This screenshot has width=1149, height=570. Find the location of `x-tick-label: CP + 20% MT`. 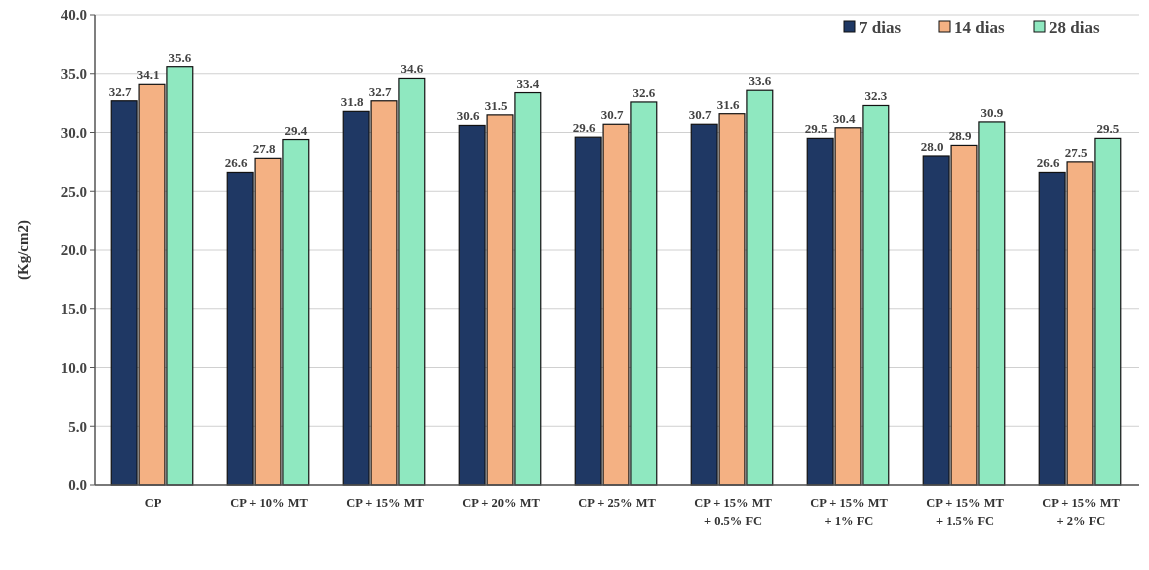

x-tick-label: CP + 20% MT is located at coordinates (501, 503).